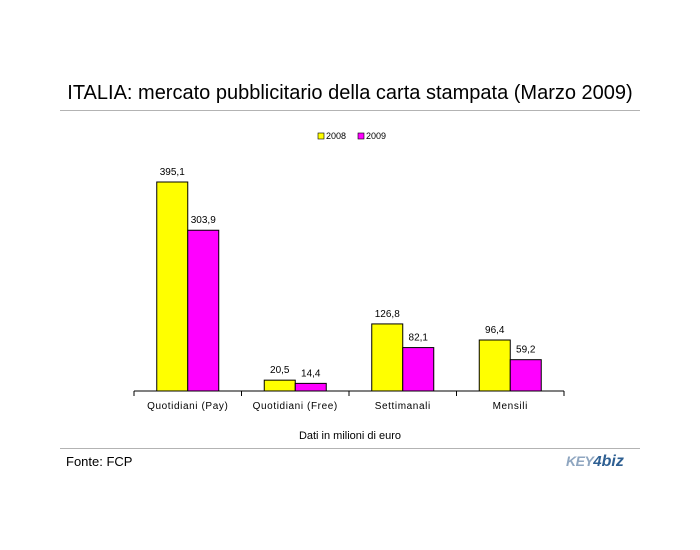  What do you see at coordinates (295, 406) in the screenshot?
I see `x-tick-label-1: Quotidiani (Free)` at bounding box center [295, 406].